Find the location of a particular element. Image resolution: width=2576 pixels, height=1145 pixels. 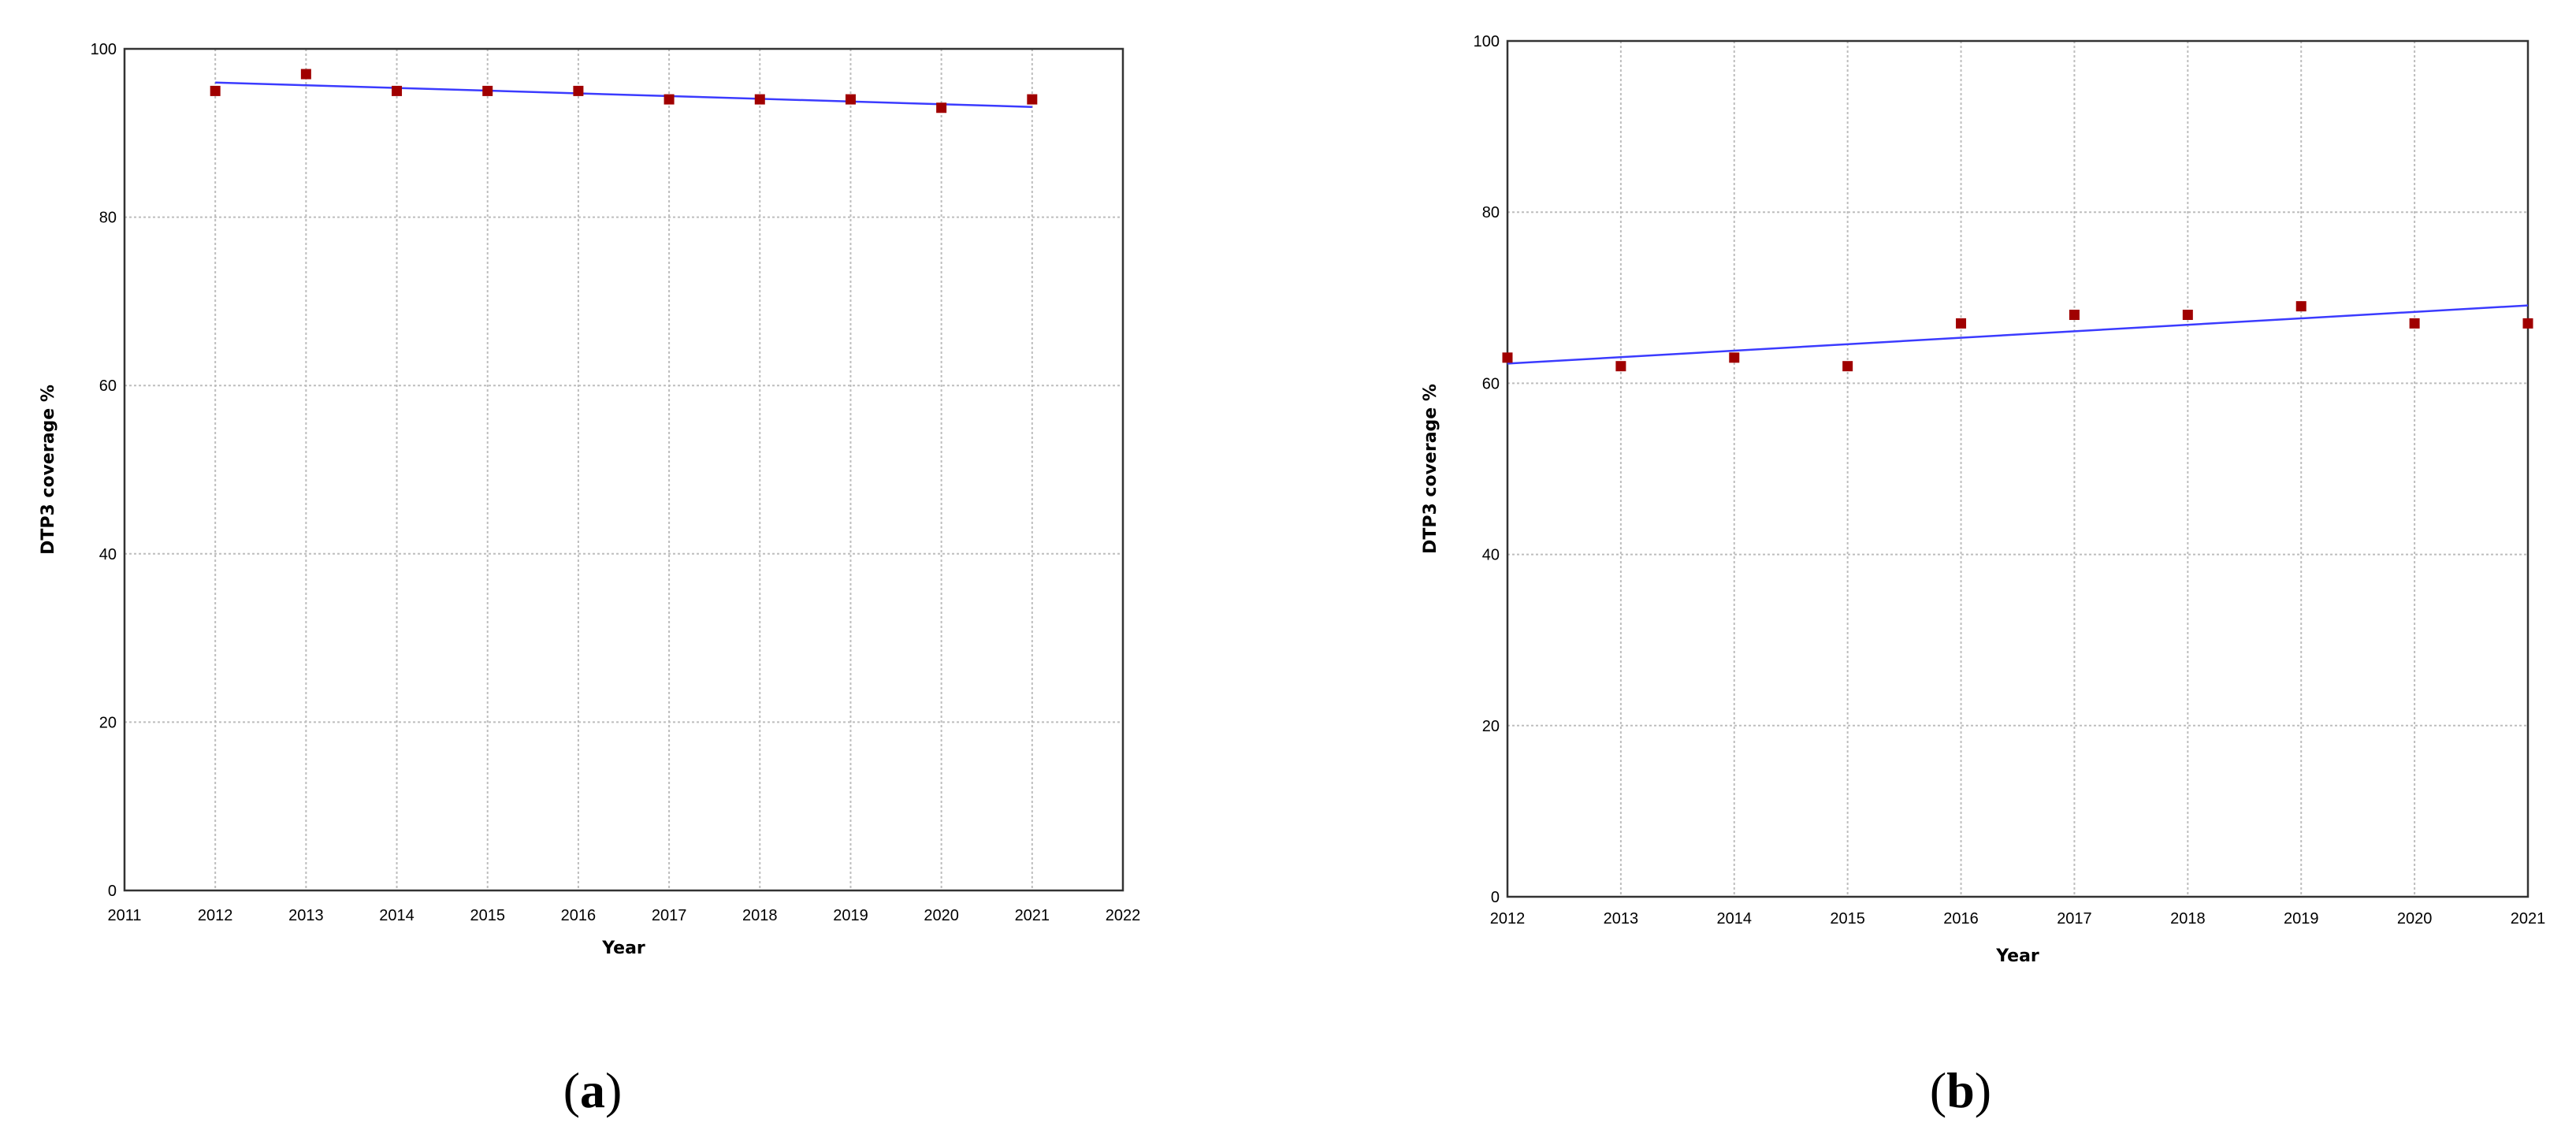

data-point-b-2020 is located at coordinates (2414, 323).